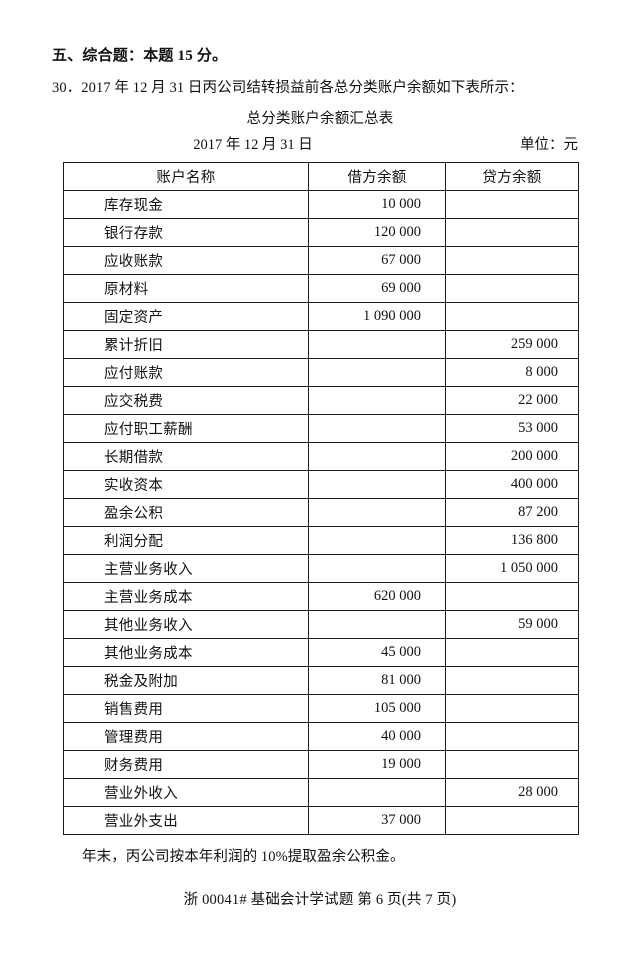  I want to click on cell-debit-balance: 105 000, so click(377, 708).